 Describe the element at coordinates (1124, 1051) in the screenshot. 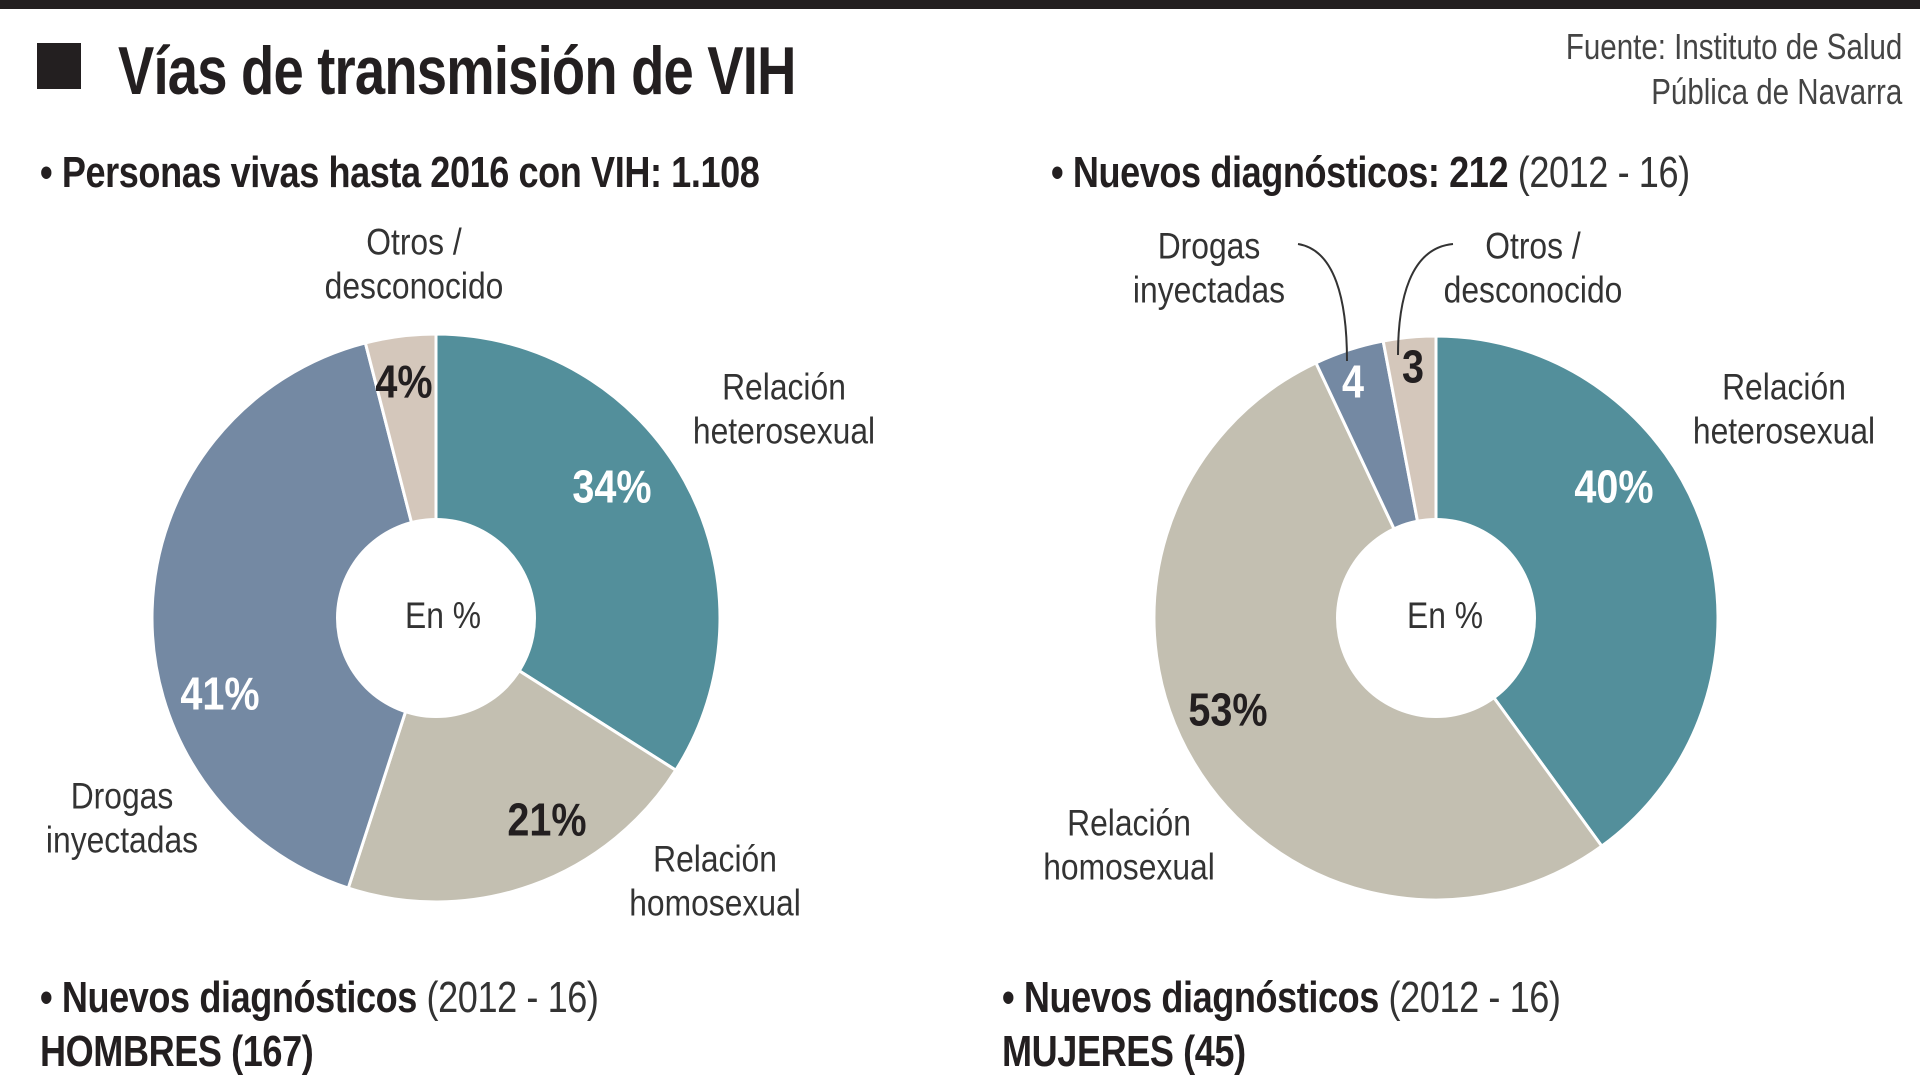

I see `bottom-right-group: MUJERES (45)` at that location.